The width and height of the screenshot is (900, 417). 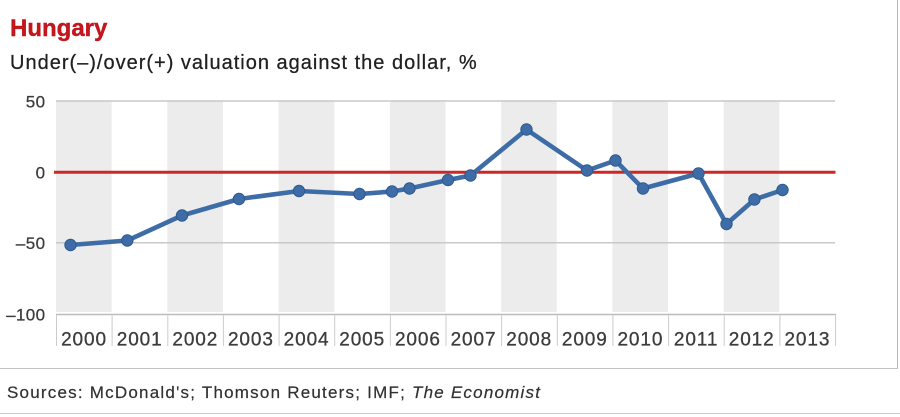 What do you see at coordinates (140, 340) in the screenshot?
I see `svg-text: 2001` at bounding box center [140, 340].